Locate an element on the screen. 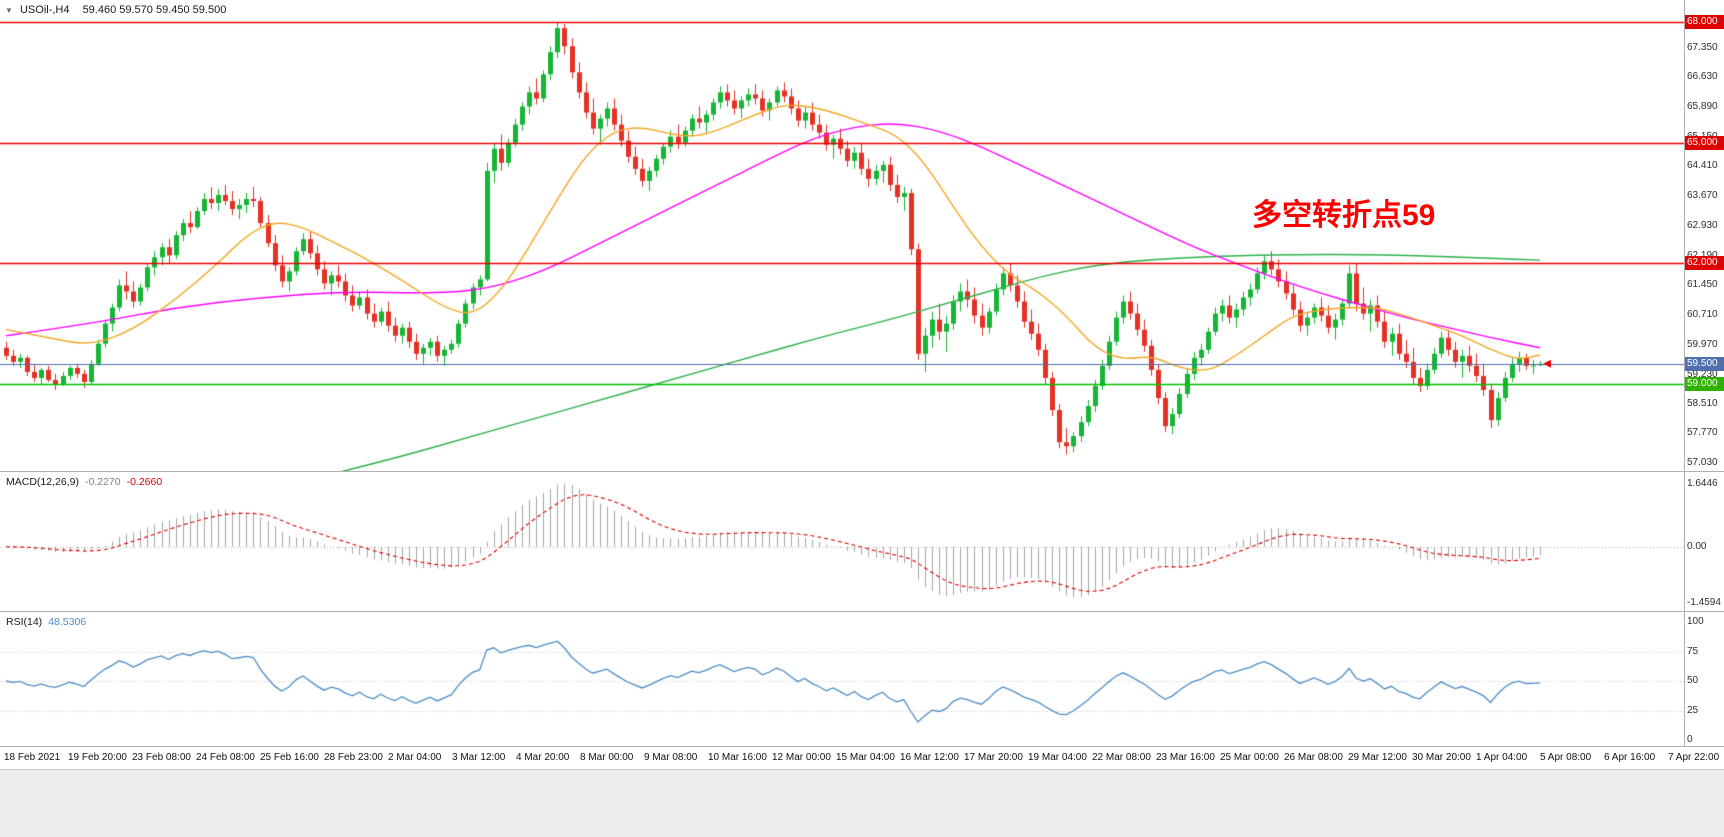 This screenshot has width=1724, height=837. time-axis-label: 6 Apr 16:00 is located at coordinates (1630, 757).